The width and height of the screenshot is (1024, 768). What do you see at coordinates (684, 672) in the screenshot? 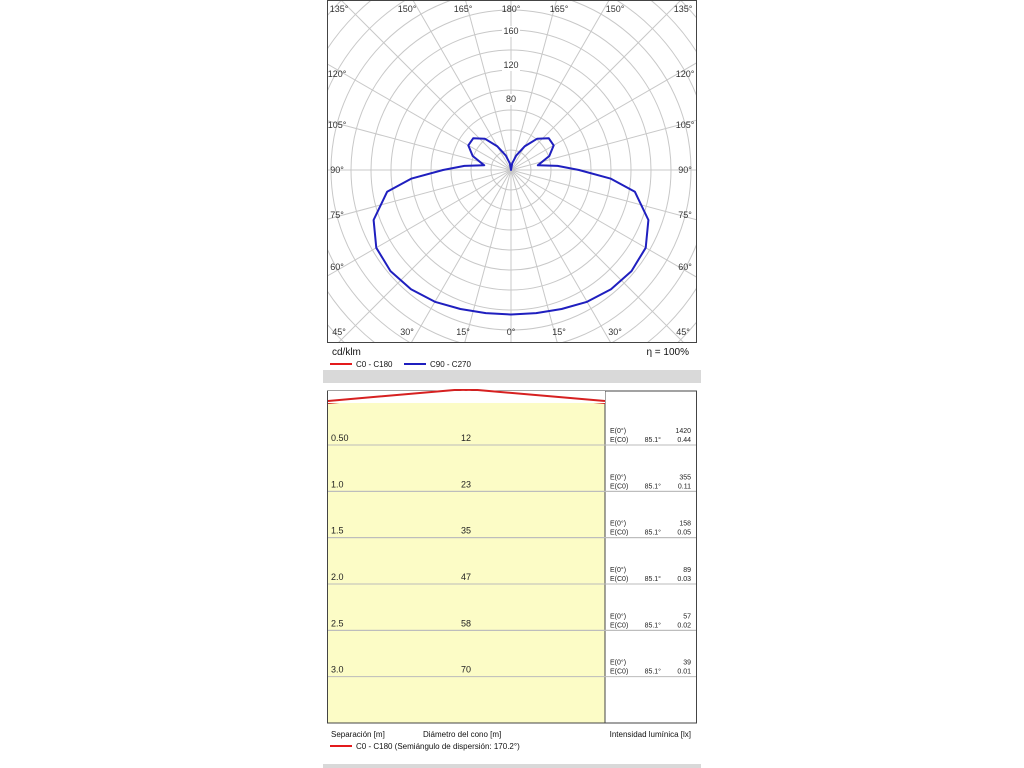
I see `row-ec0-value: 0.01` at bounding box center [684, 672].